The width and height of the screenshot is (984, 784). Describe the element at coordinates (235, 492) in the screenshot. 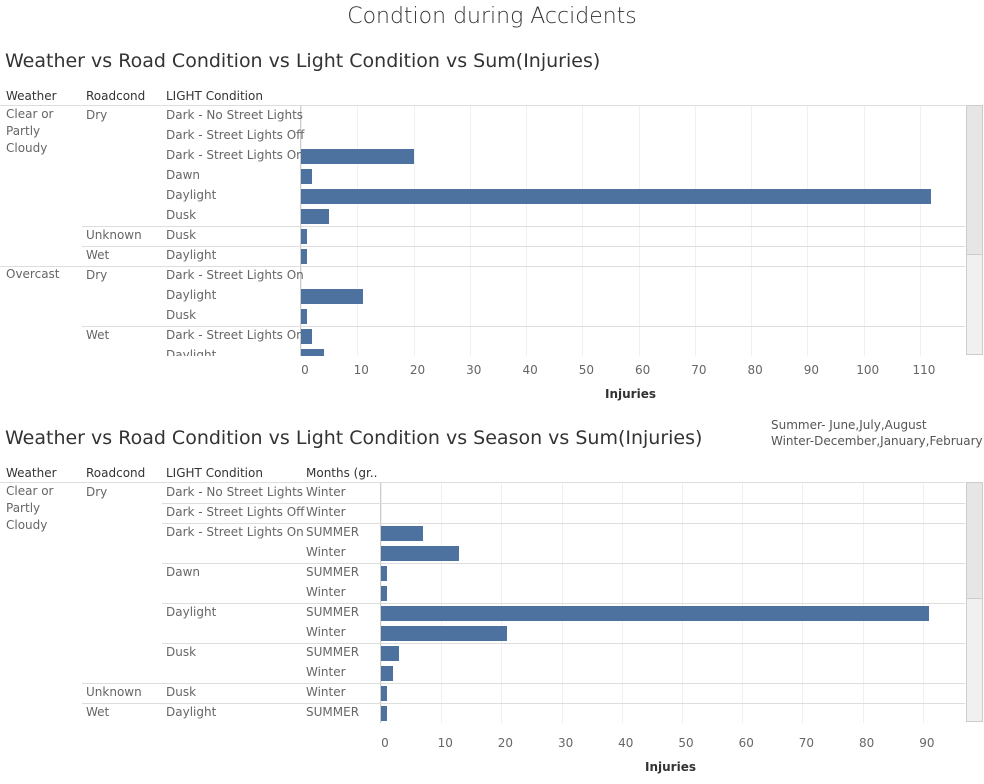

I see `row-label: Dark - No Street Lights` at that location.